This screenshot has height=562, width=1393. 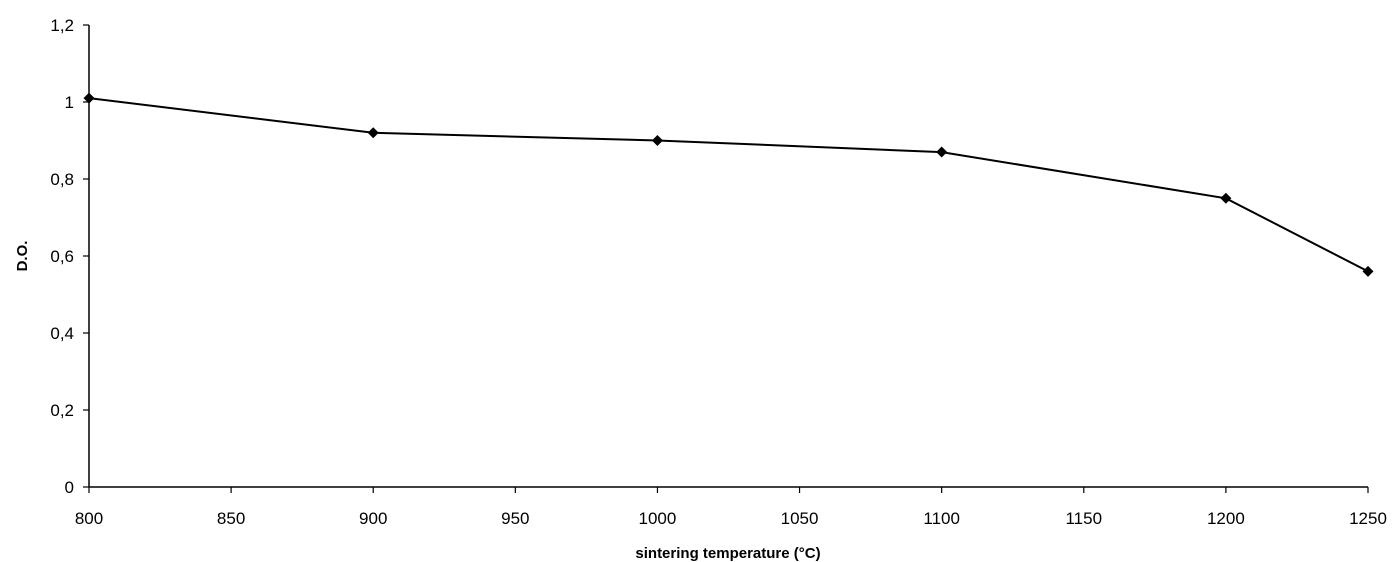 What do you see at coordinates (89, 518) in the screenshot?
I see `x-tick-label: 800` at bounding box center [89, 518].